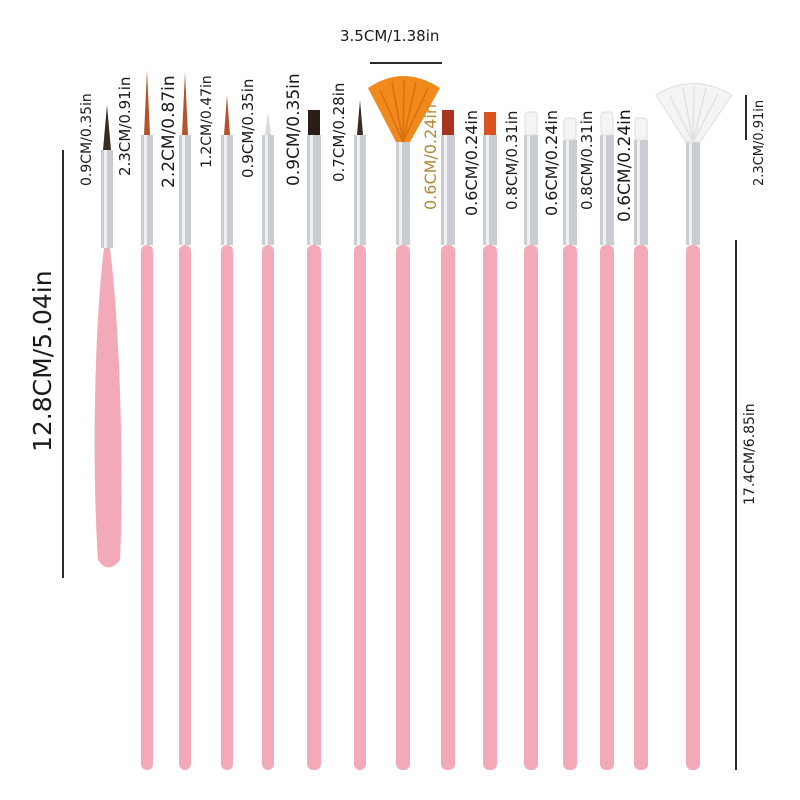  What do you see at coordinates (169, 131) in the screenshot?
I see `brush-size-label: 2.2CM/0.87in` at bounding box center [169, 131].